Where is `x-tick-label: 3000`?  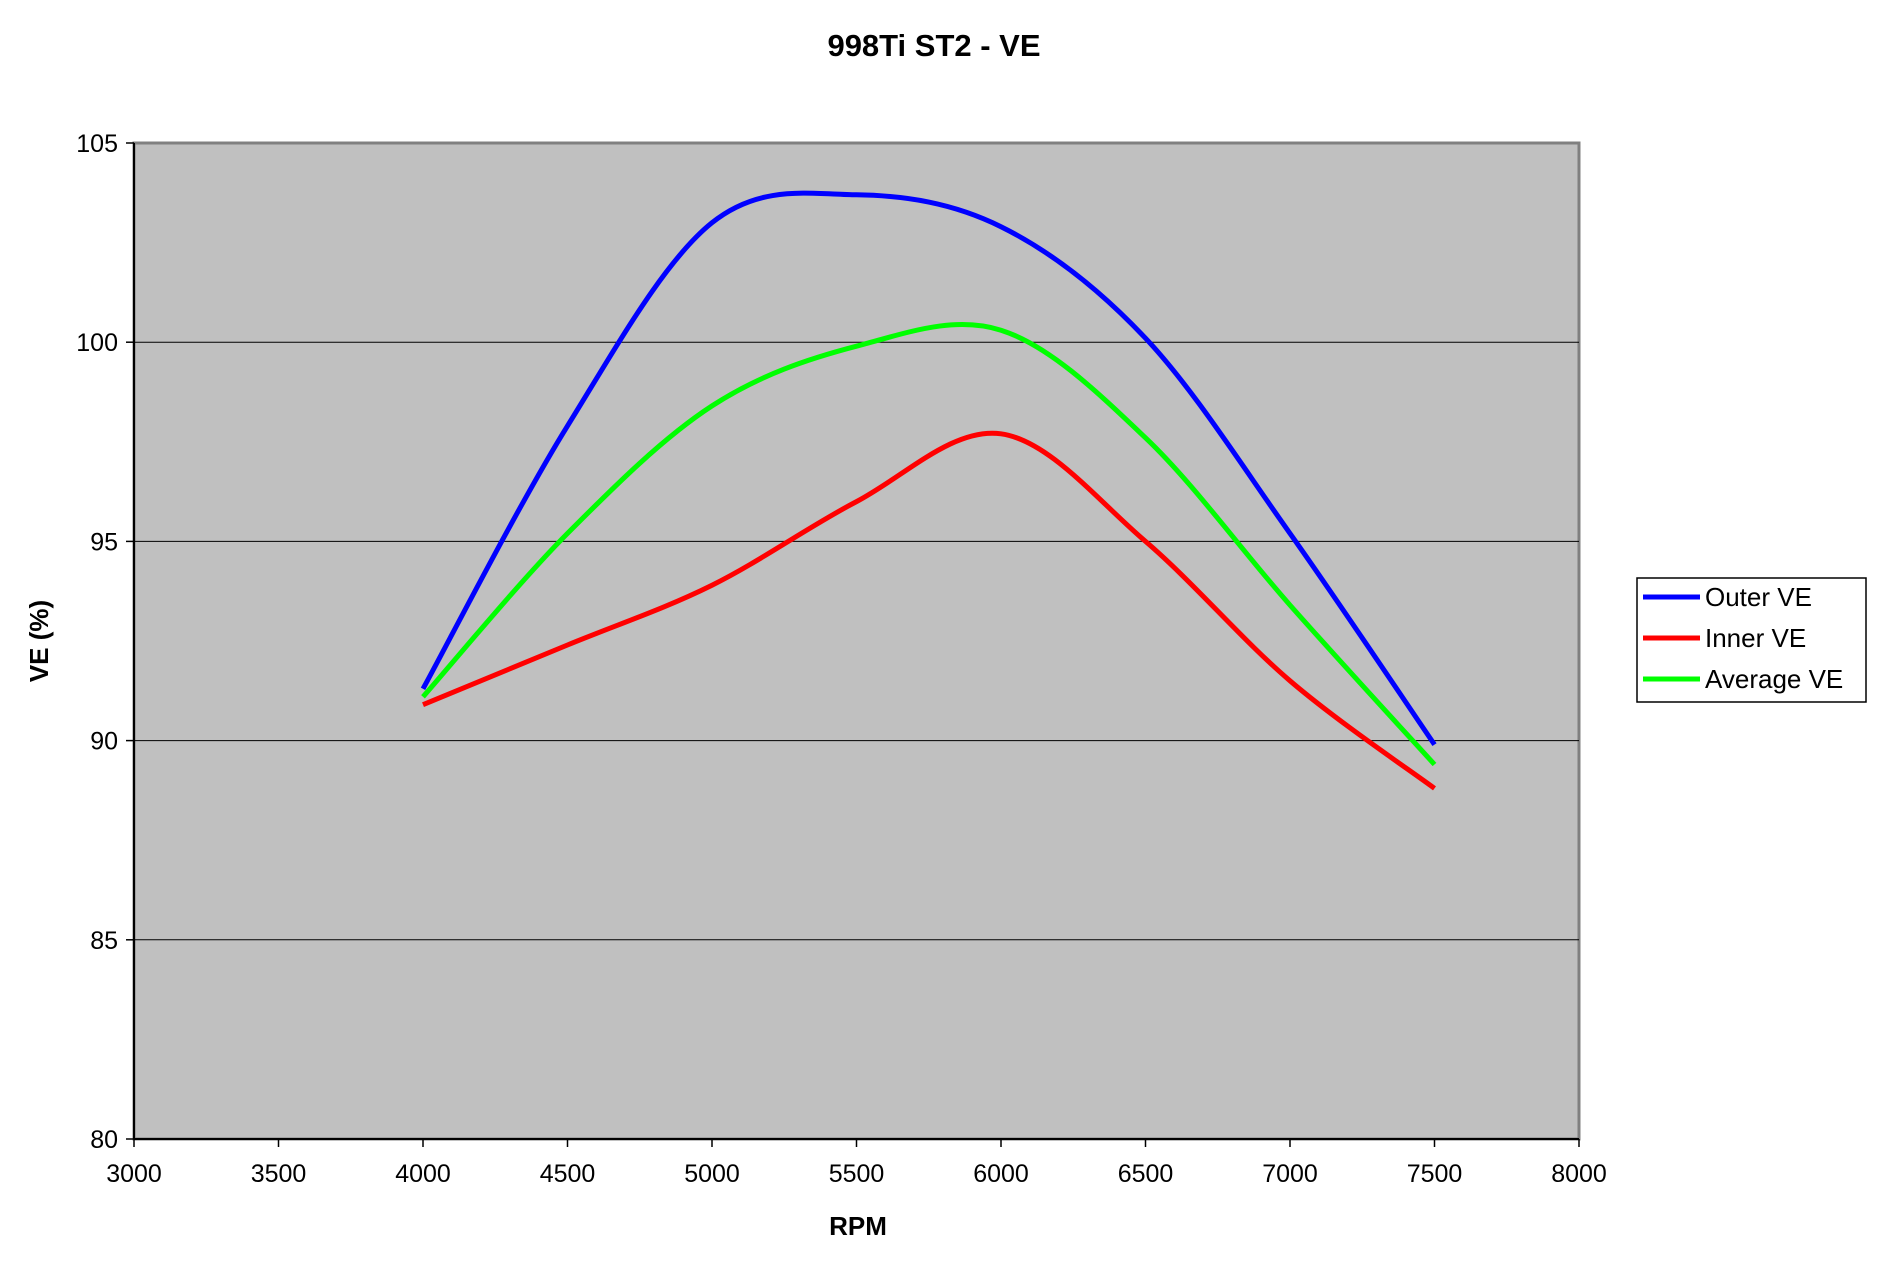 x-tick-label: 3000 is located at coordinates (134, 1174).